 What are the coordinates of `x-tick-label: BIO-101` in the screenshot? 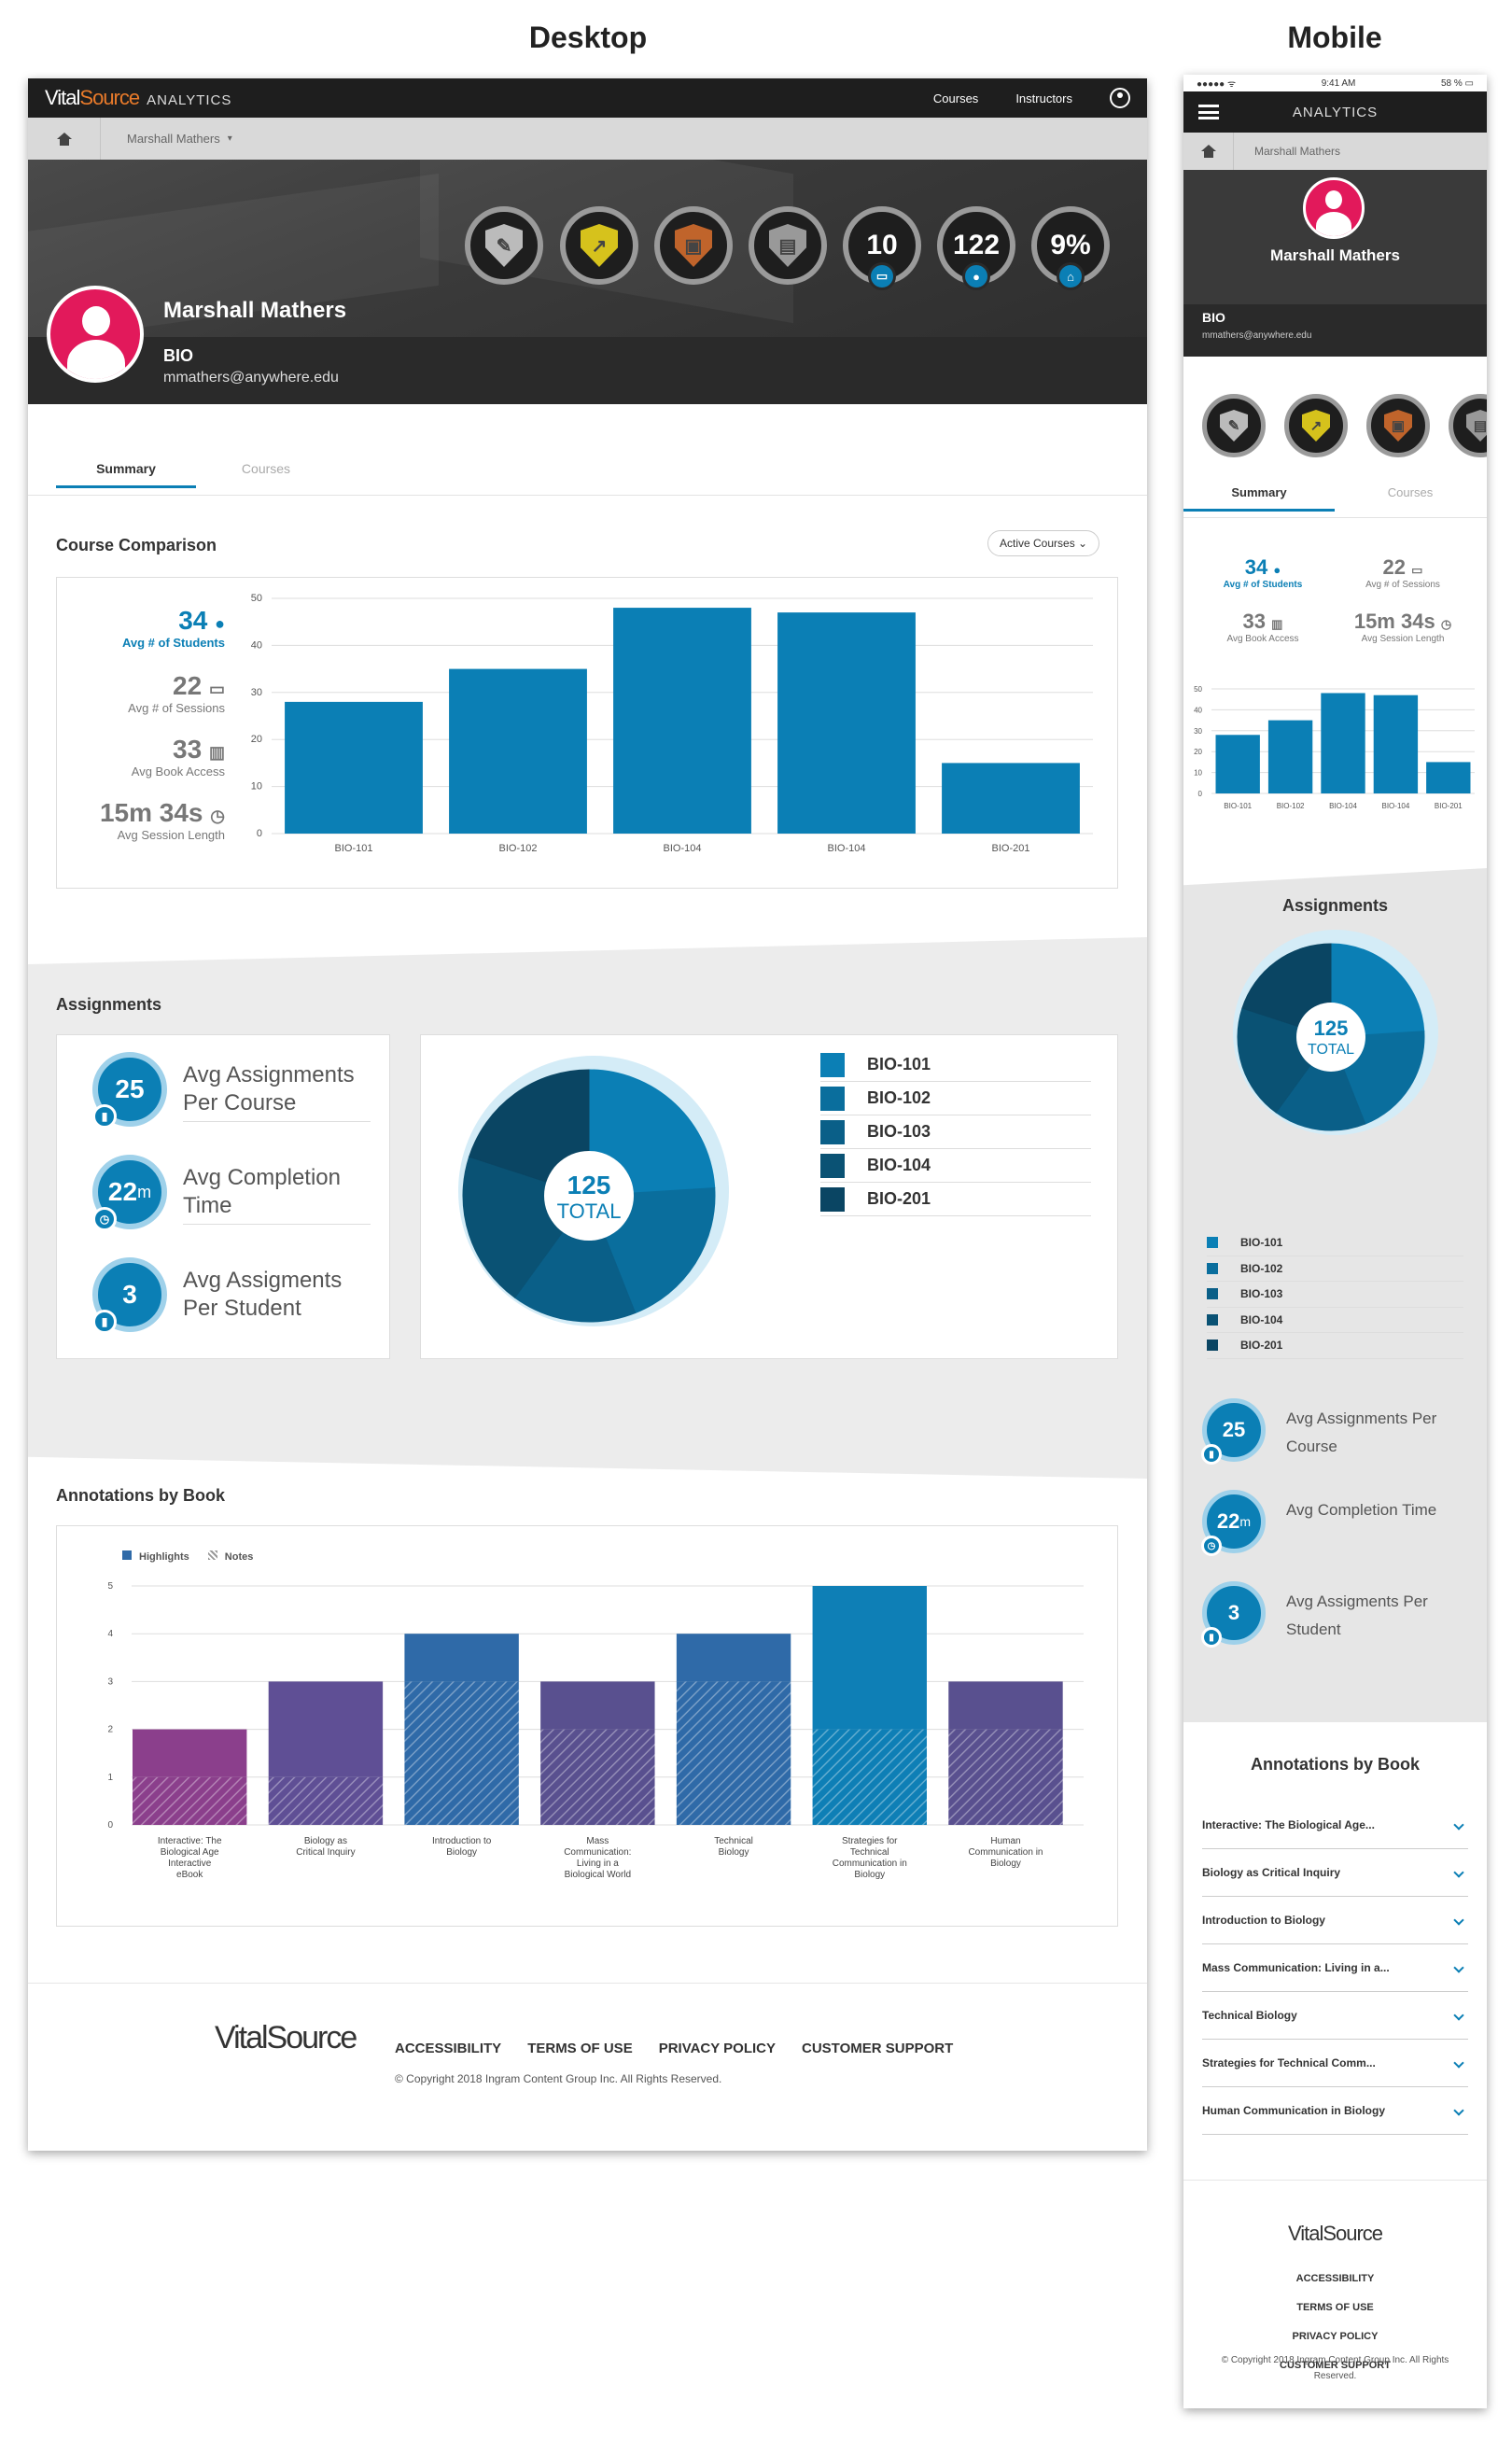 It's located at (354, 848).